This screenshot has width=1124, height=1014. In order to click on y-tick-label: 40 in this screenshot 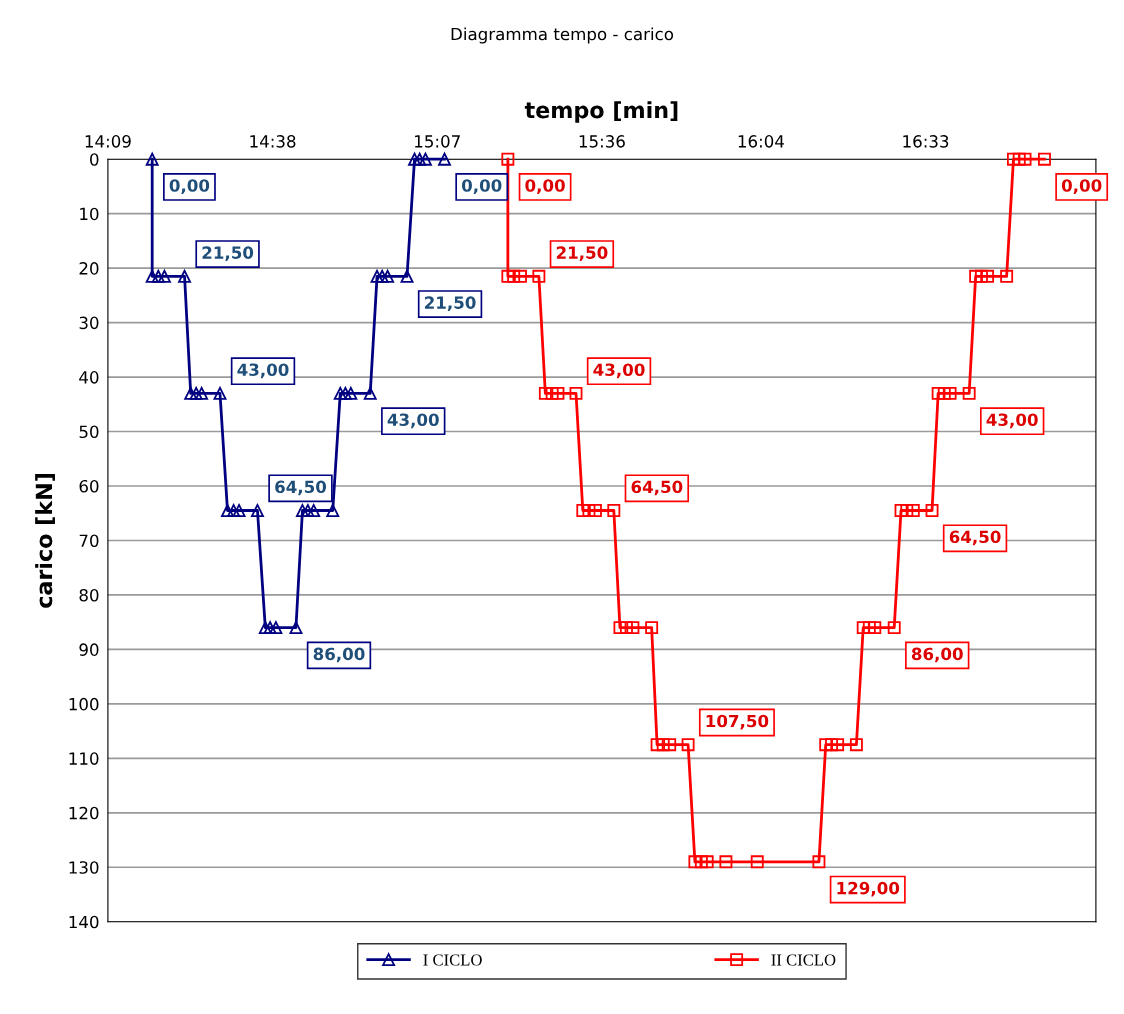, I will do `click(89, 377)`.